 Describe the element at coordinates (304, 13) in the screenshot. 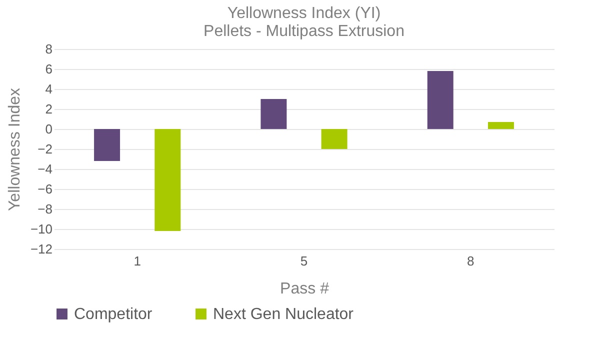

I see `chart-title: Yellowness Index (YI)` at that location.